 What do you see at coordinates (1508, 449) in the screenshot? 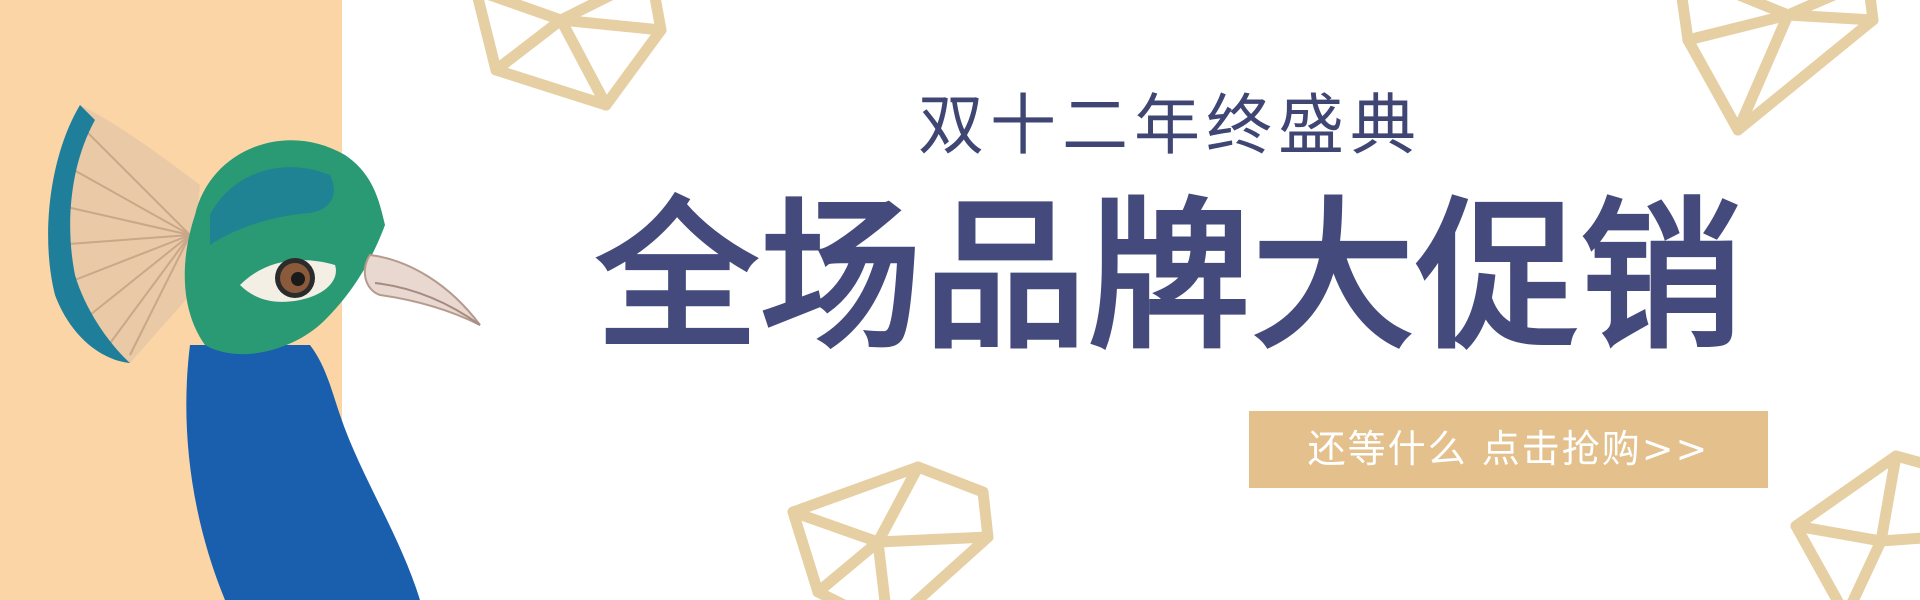
I see `buy-now-button: 还等什么 点击抢购>>` at bounding box center [1508, 449].